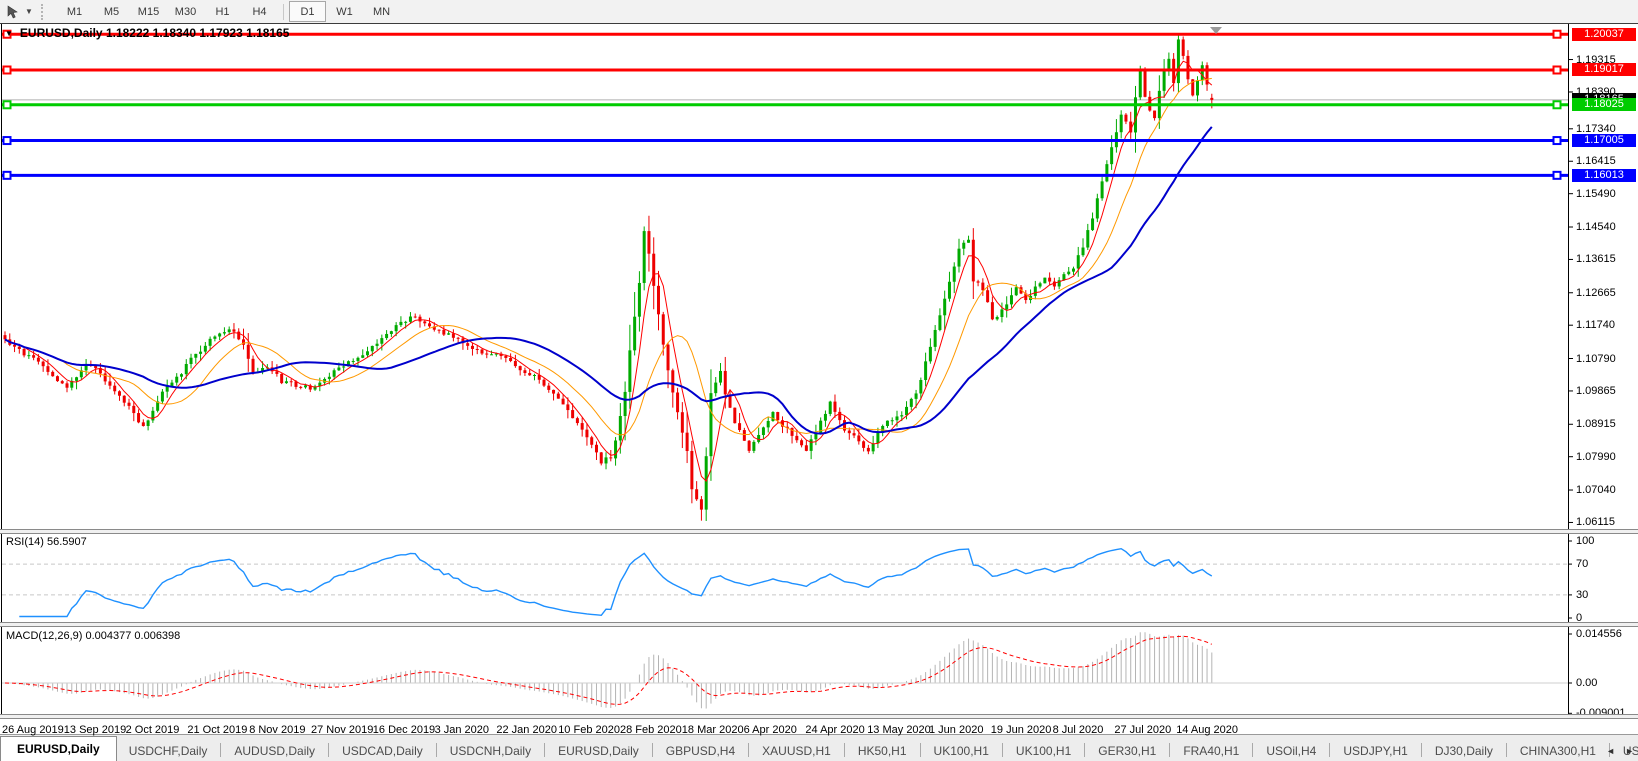 This screenshot has width=1638, height=761. What do you see at coordinates (1463, 750) in the screenshot?
I see `chart-tab-dj30-daily: DJ30,Daily` at bounding box center [1463, 750].